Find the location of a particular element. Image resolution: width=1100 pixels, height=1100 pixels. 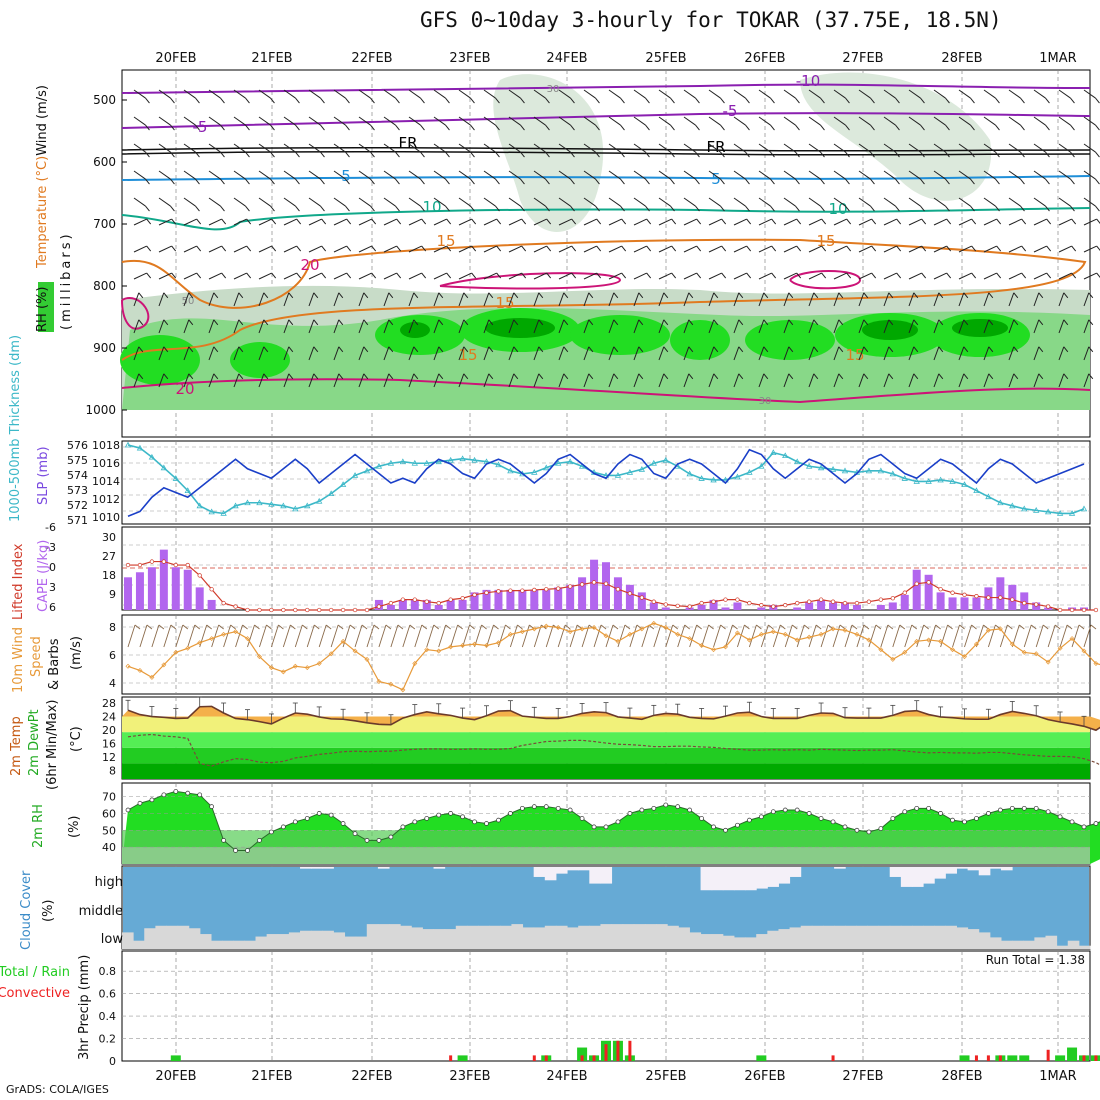

wind-ylabel-unit: (m/s) is located at coordinates (76, 653).